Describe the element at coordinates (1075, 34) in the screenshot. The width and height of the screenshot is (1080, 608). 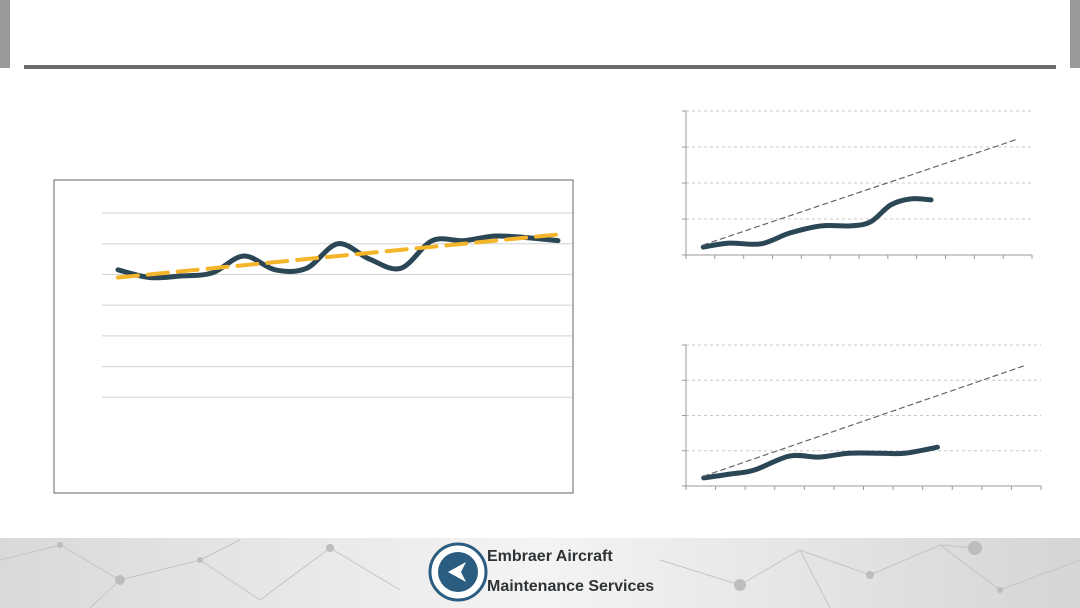
I see `right-tab` at that location.